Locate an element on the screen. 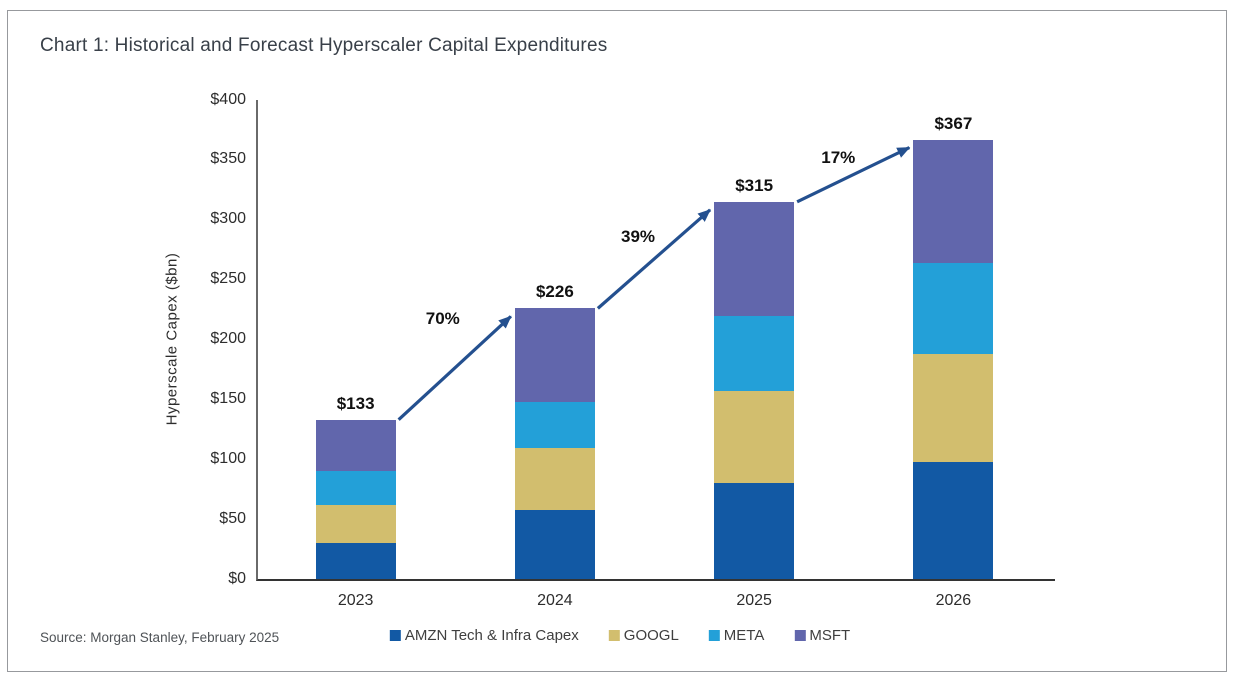  bar-total-label: $315 is located at coordinates (754, 185).